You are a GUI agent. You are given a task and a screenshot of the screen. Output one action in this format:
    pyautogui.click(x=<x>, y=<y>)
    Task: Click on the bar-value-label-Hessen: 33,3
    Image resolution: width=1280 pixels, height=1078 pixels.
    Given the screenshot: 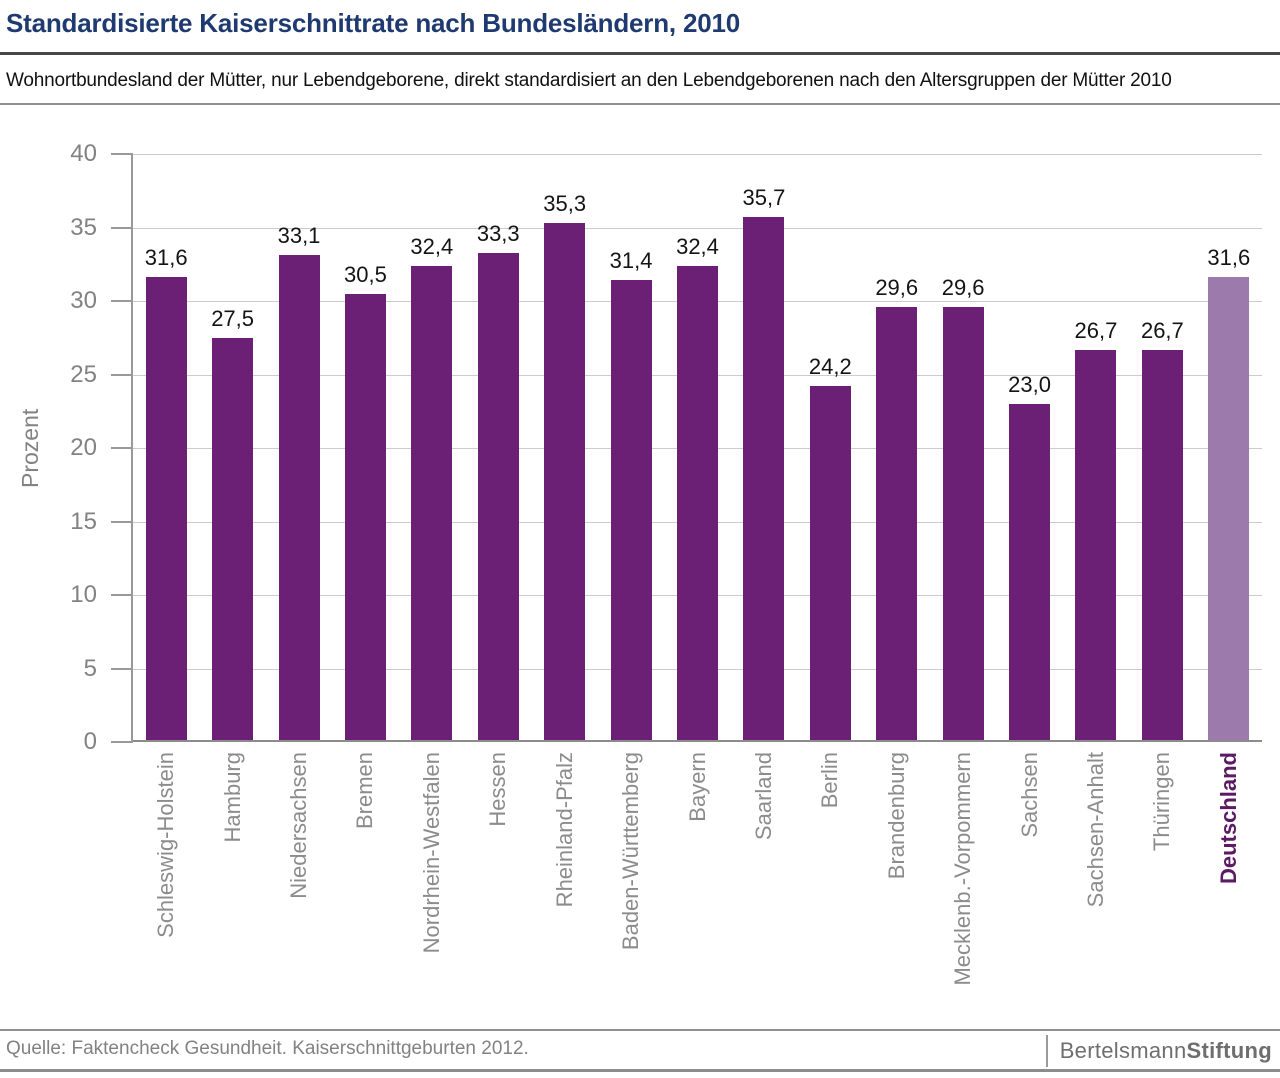 What is the action you would take?
    pyautogui.click(x=498, y=233)
    